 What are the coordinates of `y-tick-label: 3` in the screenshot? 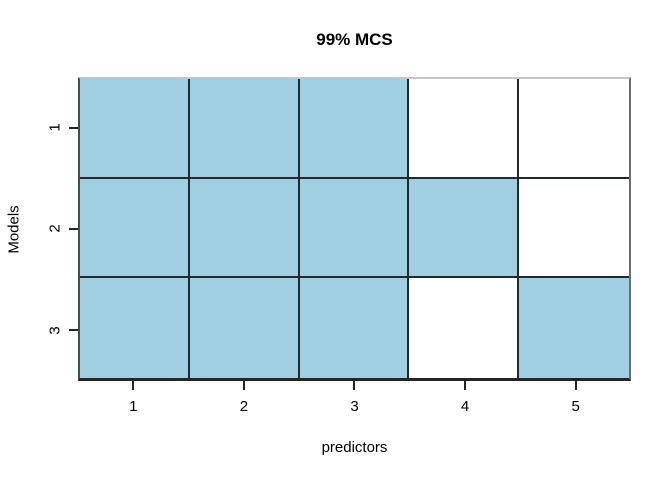 It's located at (55, 330).